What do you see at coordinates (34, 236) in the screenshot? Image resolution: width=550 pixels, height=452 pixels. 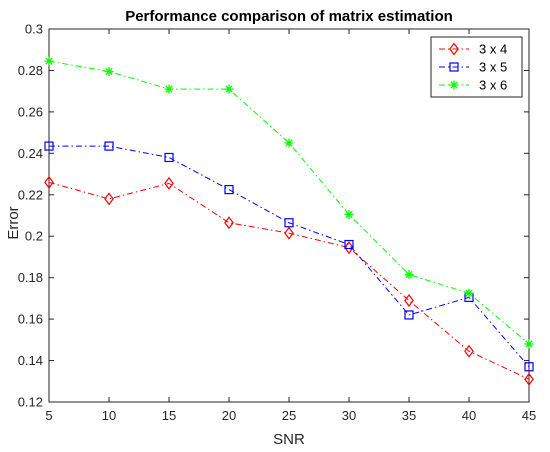 I see `y-tick-label: 0.2` at bounding box center [34, 236].